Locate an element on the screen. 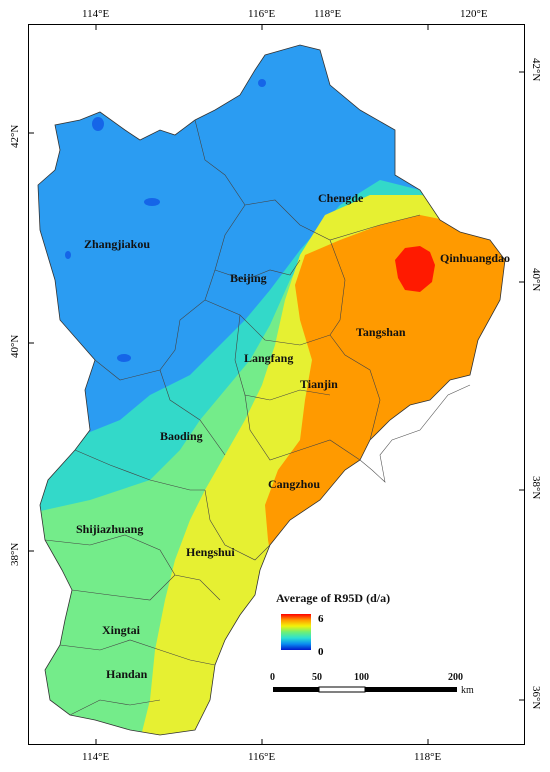 This screenshot has width=550, height=772. city-label-xingtai: Xingtai is located at coordinates (121, 630).